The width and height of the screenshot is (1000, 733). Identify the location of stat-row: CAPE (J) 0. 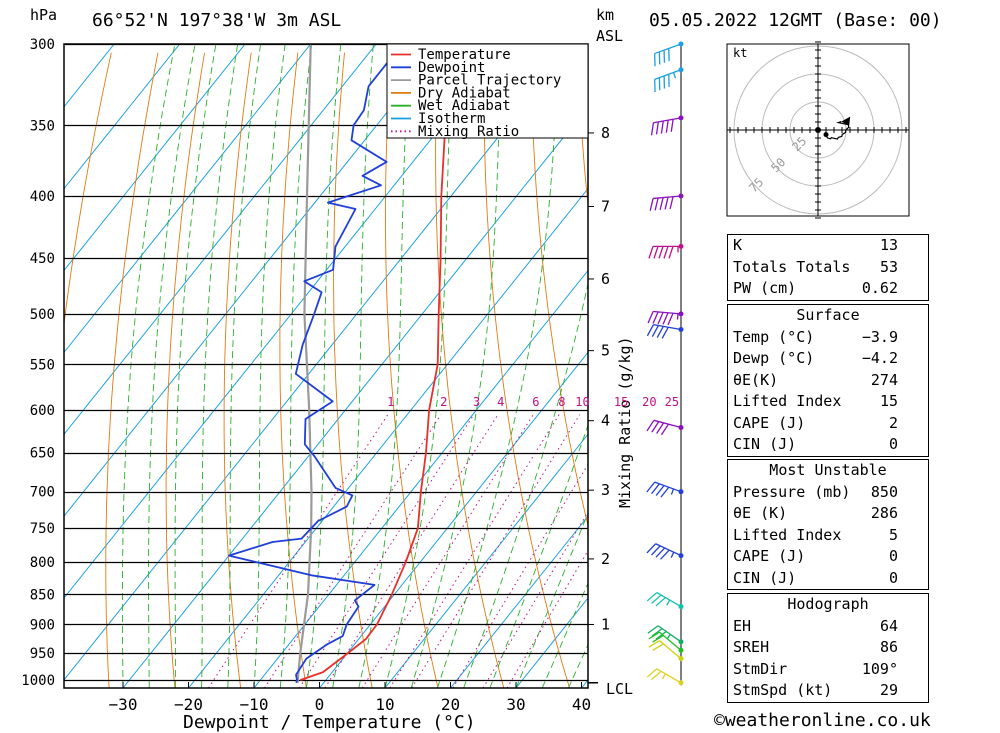
(828, 557).